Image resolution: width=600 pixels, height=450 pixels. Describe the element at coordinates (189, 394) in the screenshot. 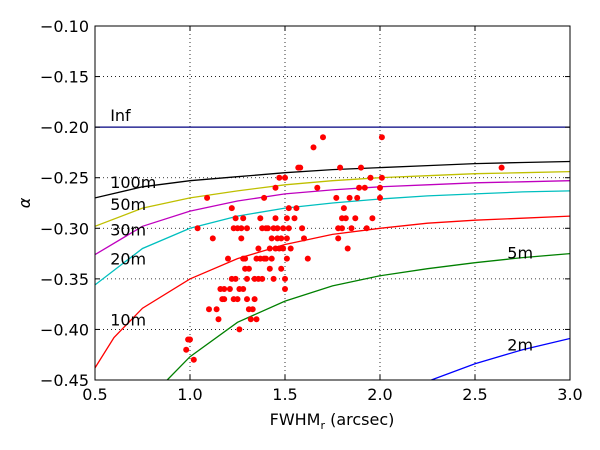

I see `x-tick-label: 1.0` at that location.